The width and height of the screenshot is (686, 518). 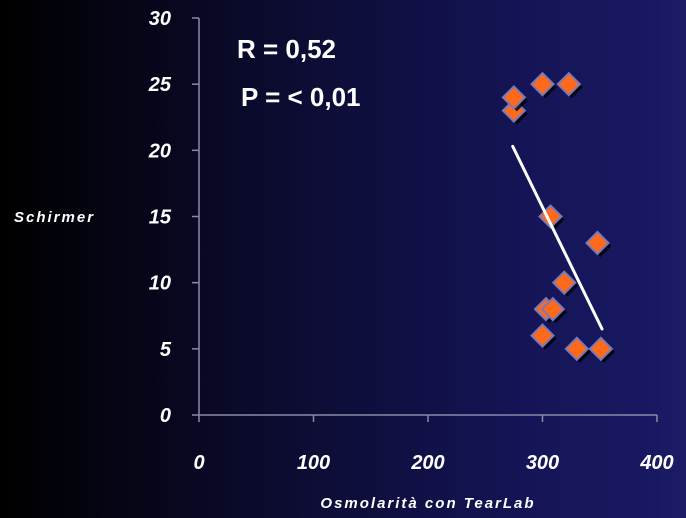 I want to click on annotation-p: P = < 0,01, so click(x=301, y=97).